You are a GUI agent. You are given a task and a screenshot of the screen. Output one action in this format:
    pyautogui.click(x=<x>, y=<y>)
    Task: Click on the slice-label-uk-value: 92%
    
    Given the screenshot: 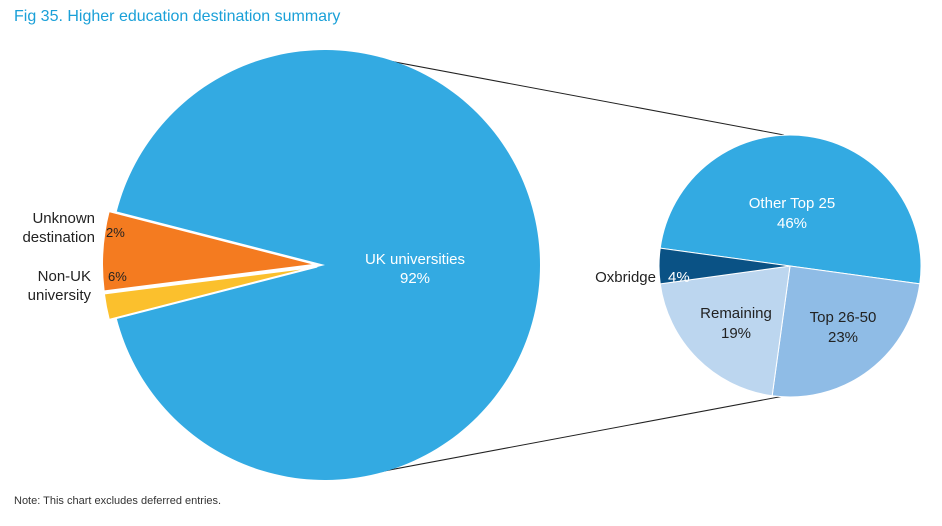 What is the action you would take?
    pyautogui.click(x=415, y=278)
    